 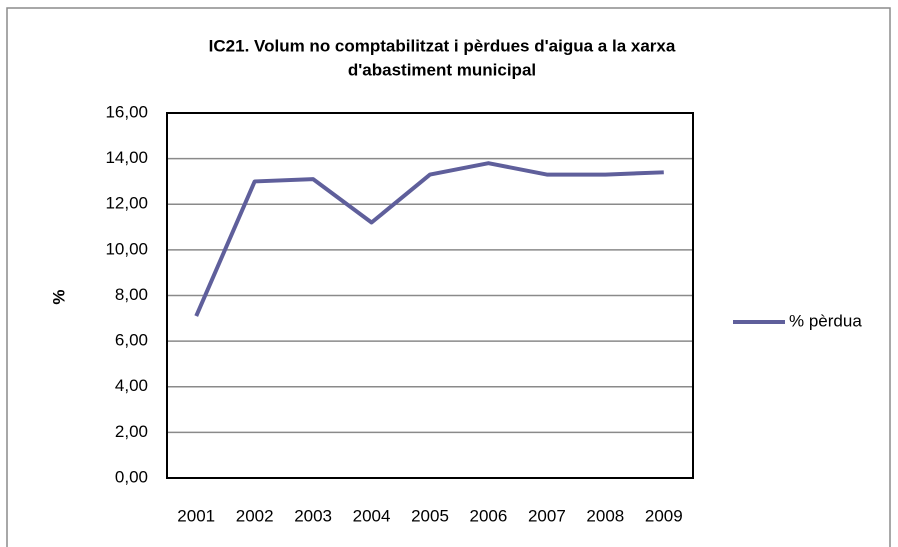 What do you see at coordinates (429, 239) in the screenshot?
I see `data-line` at bounding box center [429, 239].